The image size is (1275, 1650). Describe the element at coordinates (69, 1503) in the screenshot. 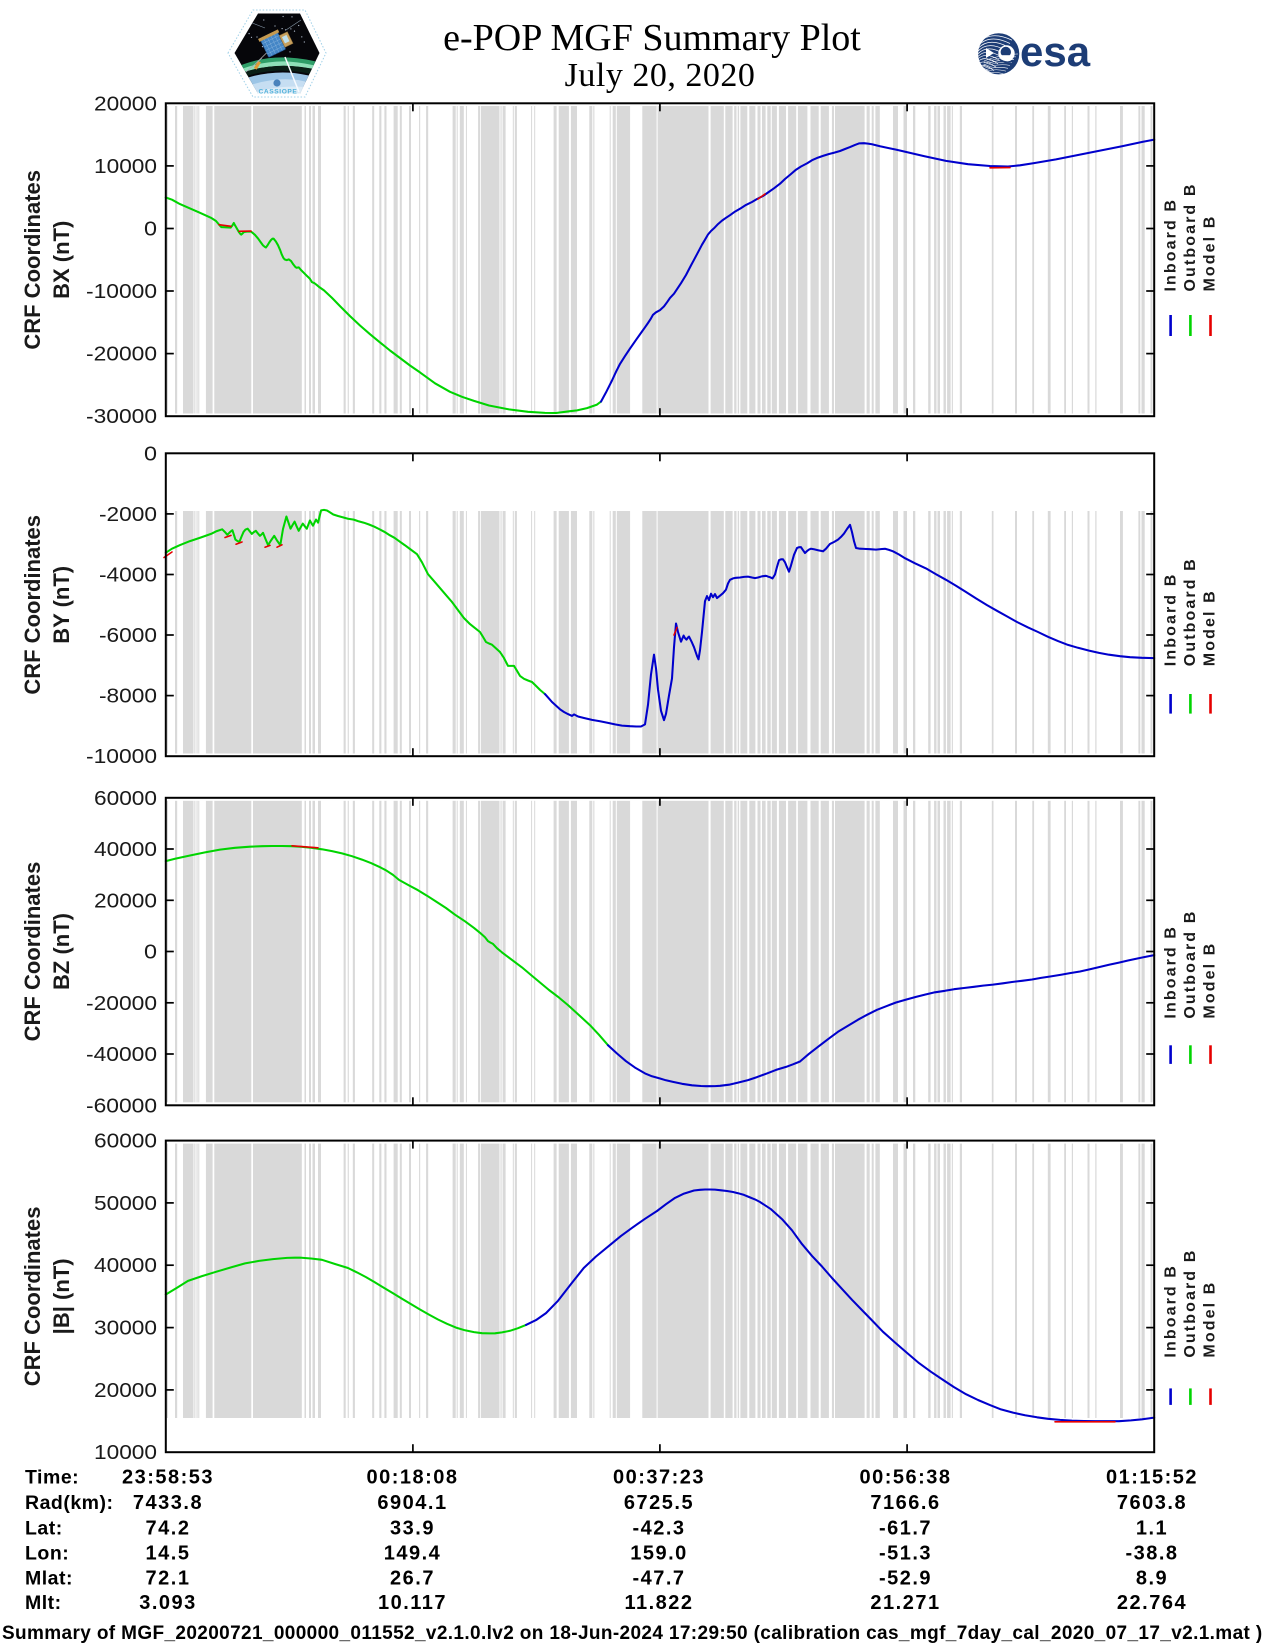

I see `svg-text: Rad(km):` at that location.